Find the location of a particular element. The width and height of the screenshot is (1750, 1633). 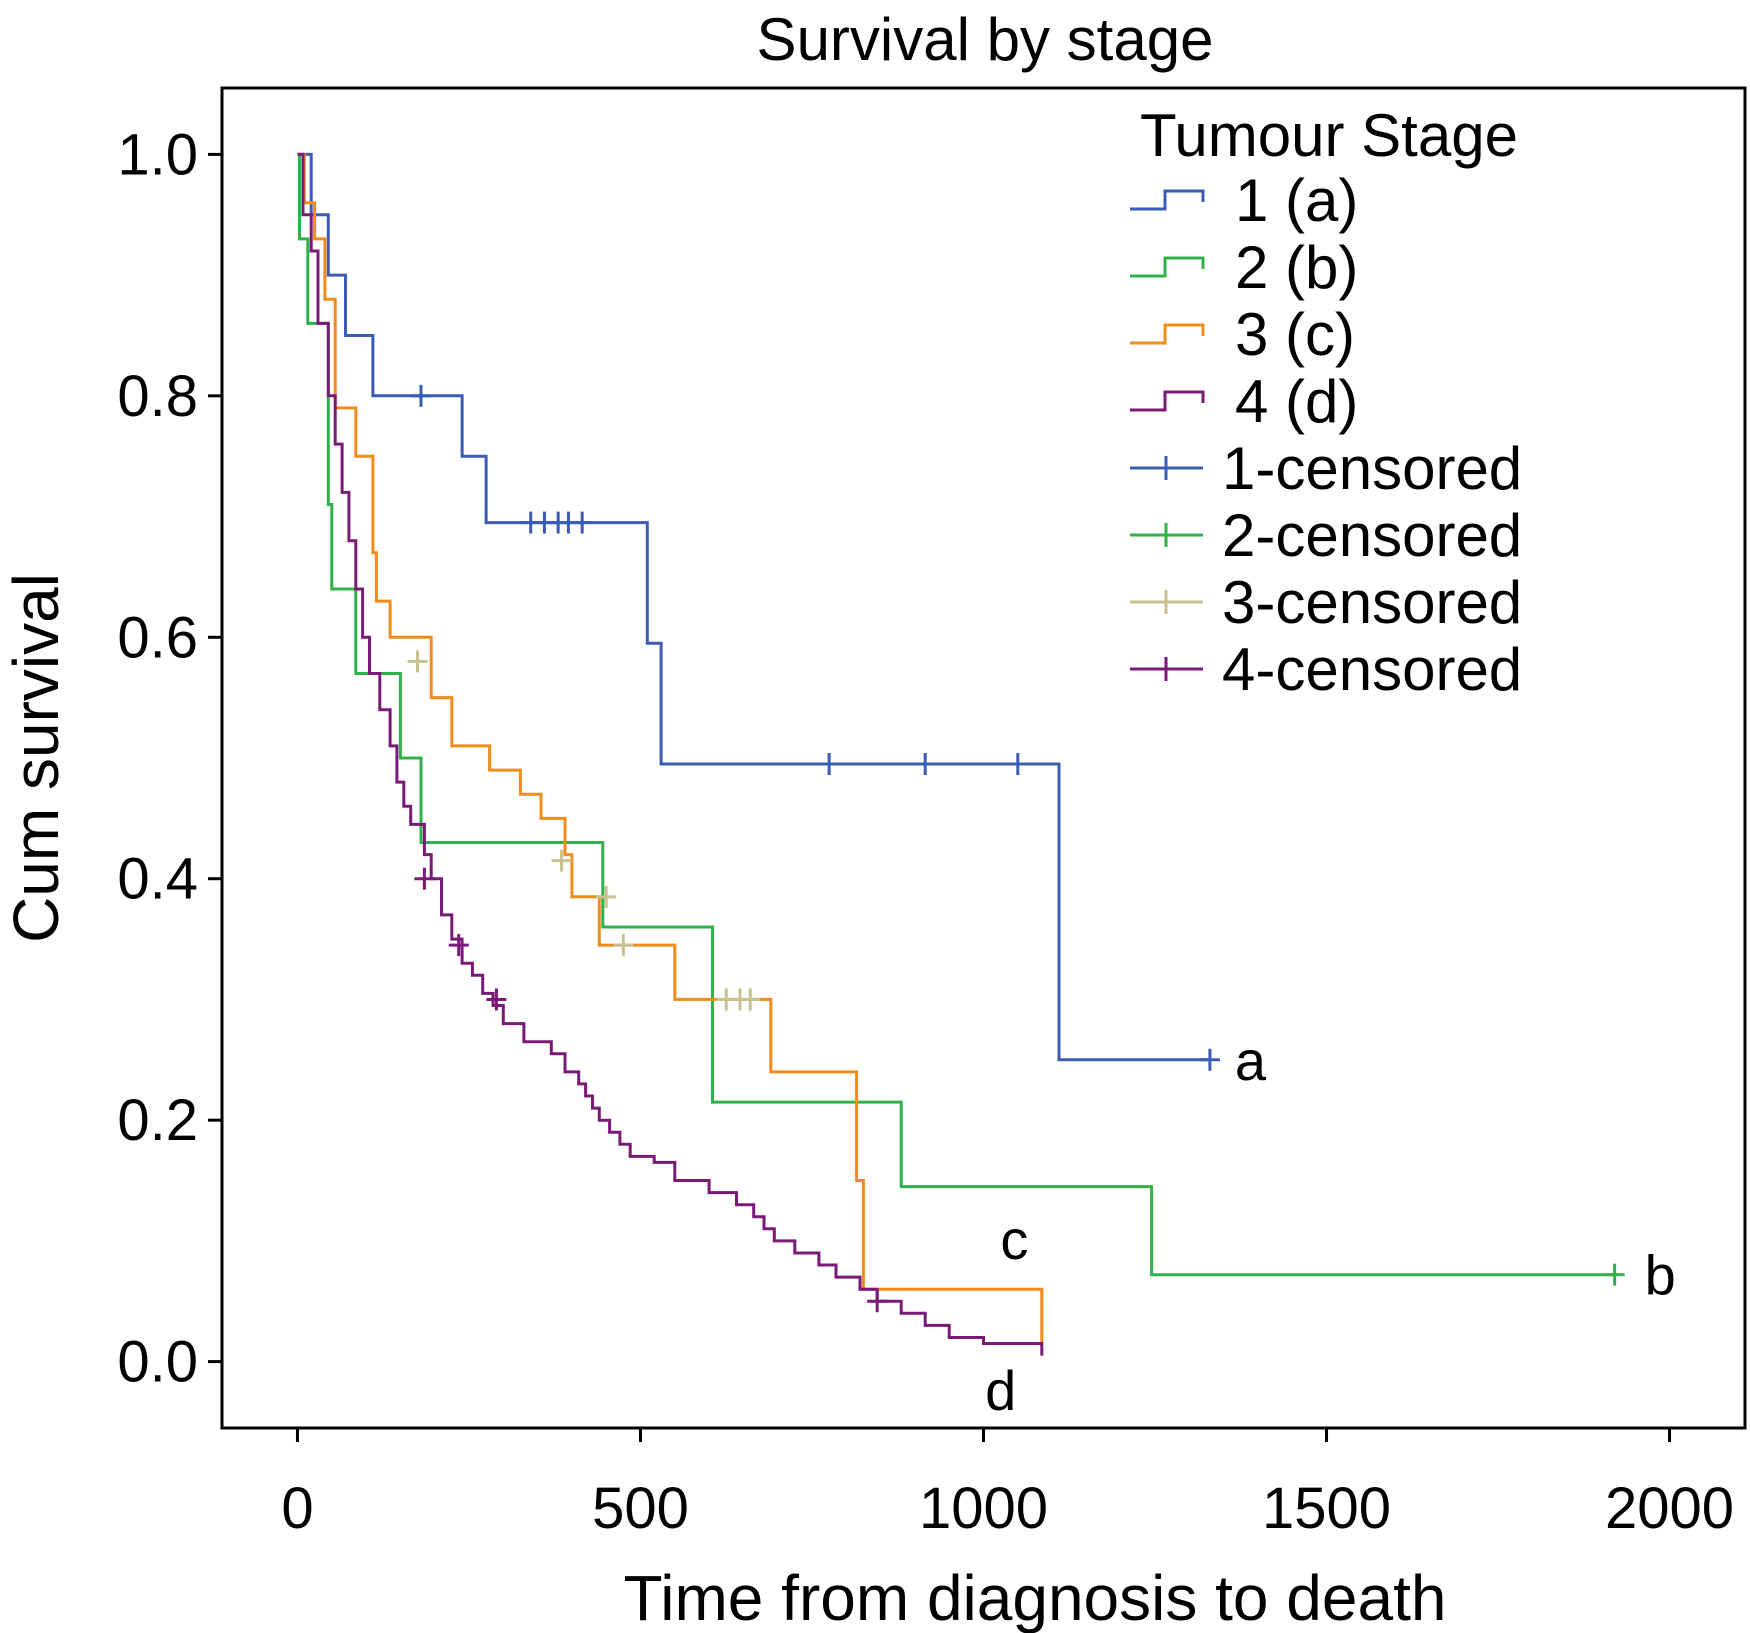

y-tick-label: 0.6 is located at coordinates (157, 637).